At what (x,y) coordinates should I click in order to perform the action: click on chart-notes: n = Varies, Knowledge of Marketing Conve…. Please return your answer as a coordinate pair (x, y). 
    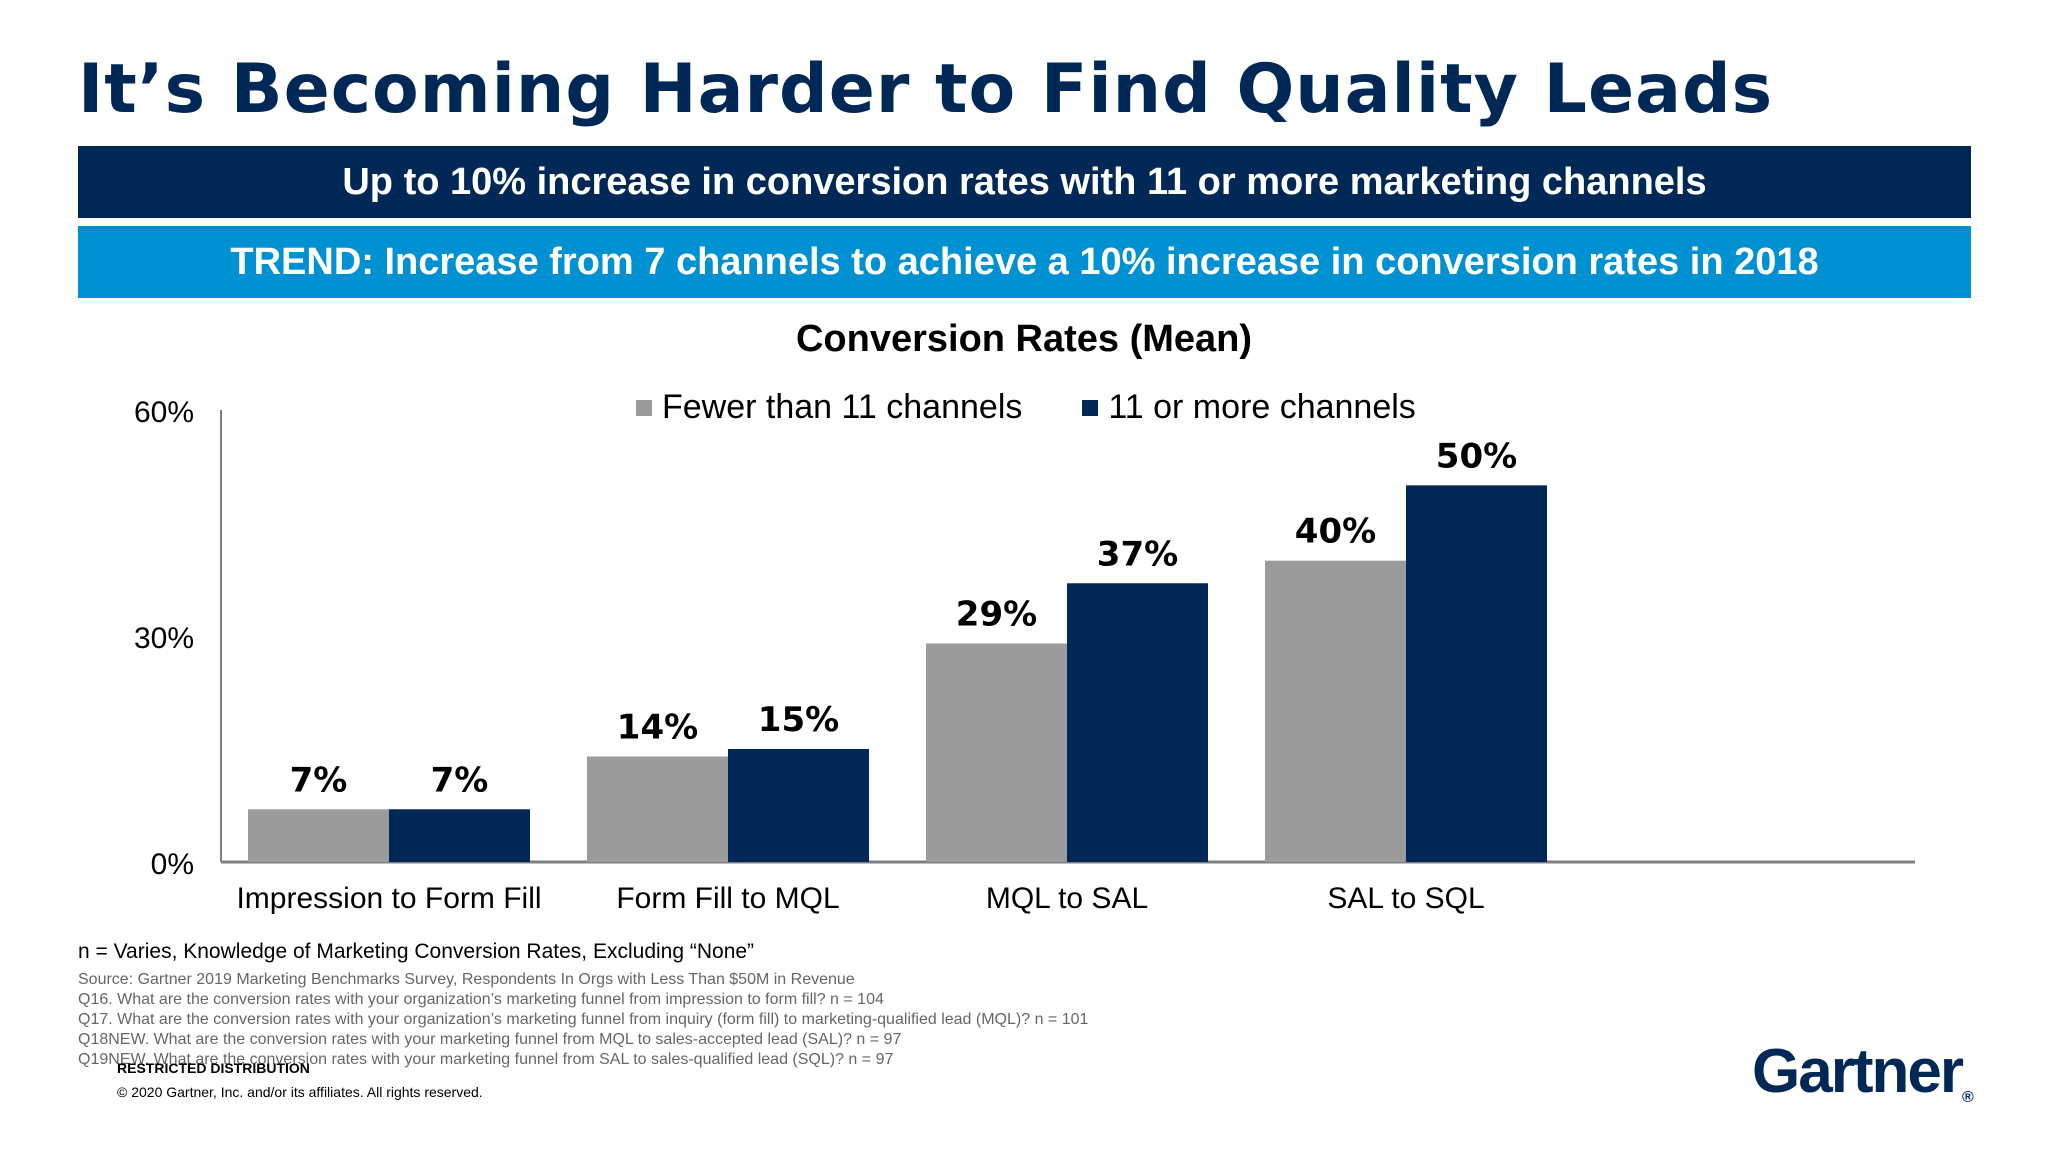
    Looking at the image, I should click on (583, 1005).